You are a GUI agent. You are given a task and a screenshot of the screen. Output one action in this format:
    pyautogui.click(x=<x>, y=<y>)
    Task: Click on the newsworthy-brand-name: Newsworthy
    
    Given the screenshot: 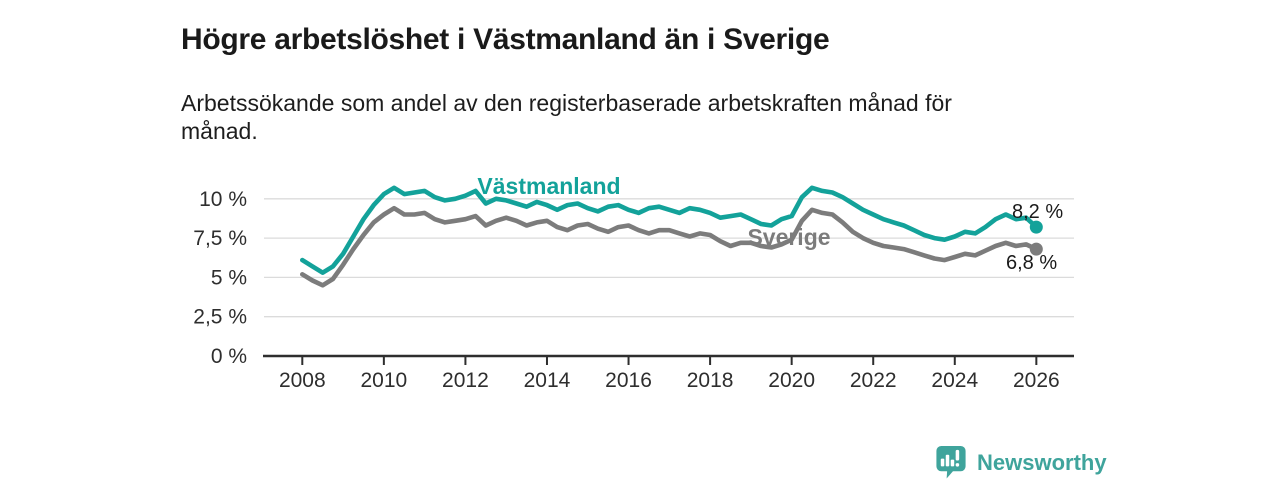 What is the action you would take?
    pyautogui.click(x=1042, y=462)
    